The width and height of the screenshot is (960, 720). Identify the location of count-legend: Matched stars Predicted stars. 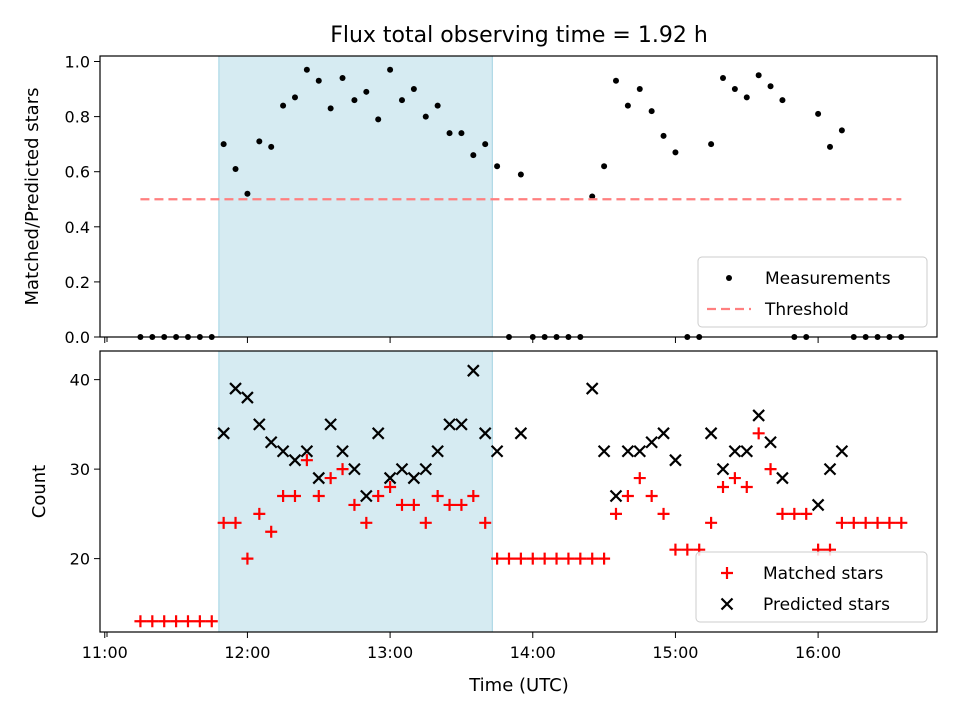
(811, 587).